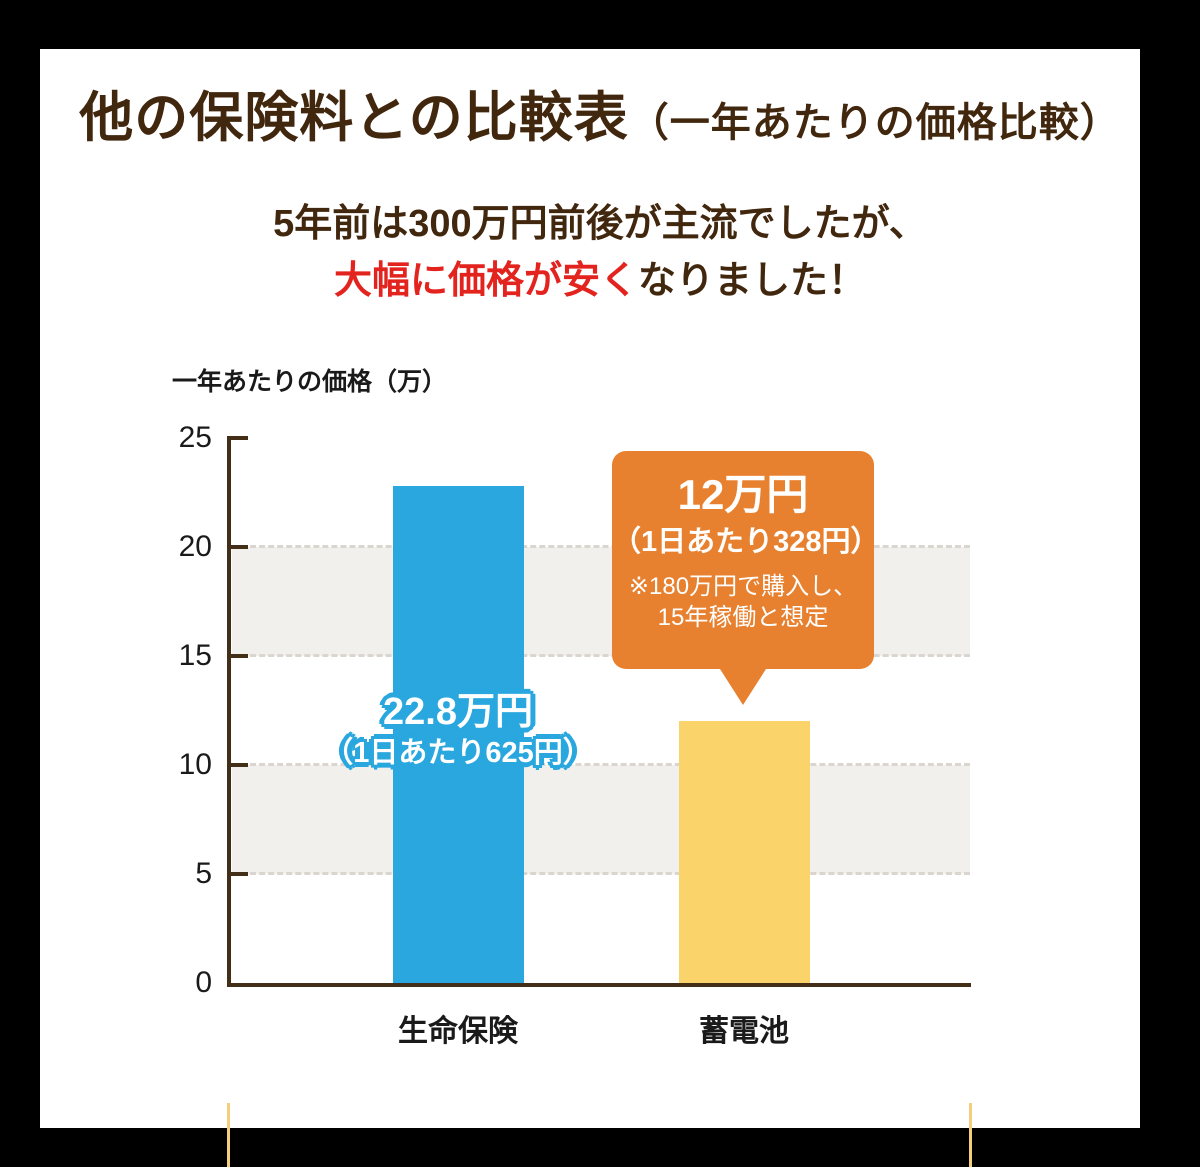 This screenshot has width=1200, height=1167. What do you see at coordinates (874, 123) in the screenshot?
I see `title-paren-text: （一年あたりの価格比較）` at bounding box center [874, 123].